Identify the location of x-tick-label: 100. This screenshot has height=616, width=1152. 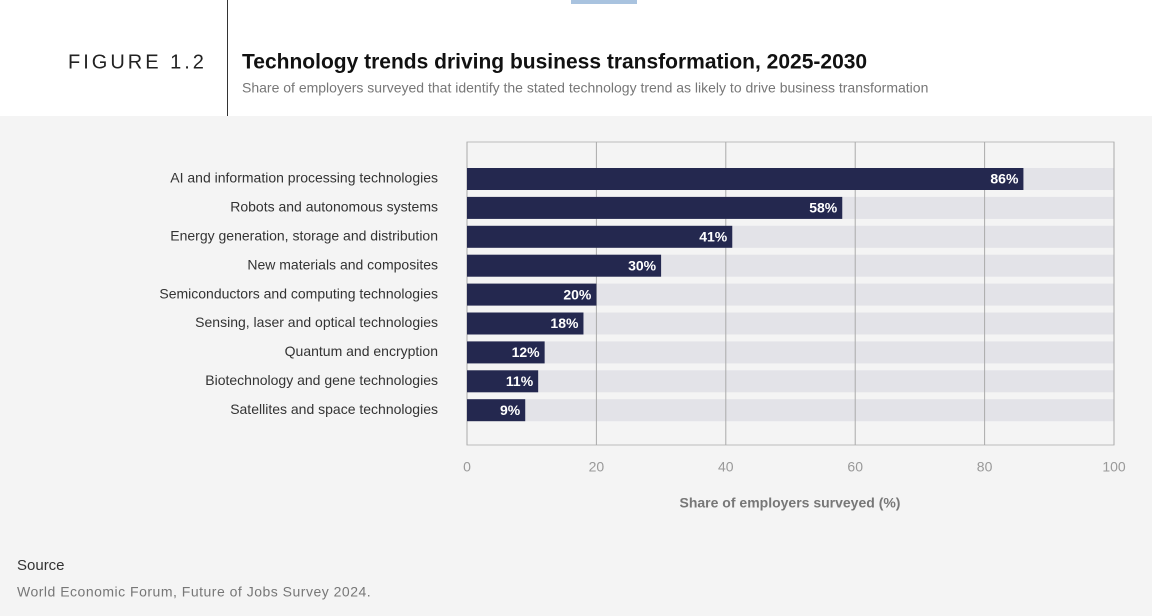
(1114, 467).